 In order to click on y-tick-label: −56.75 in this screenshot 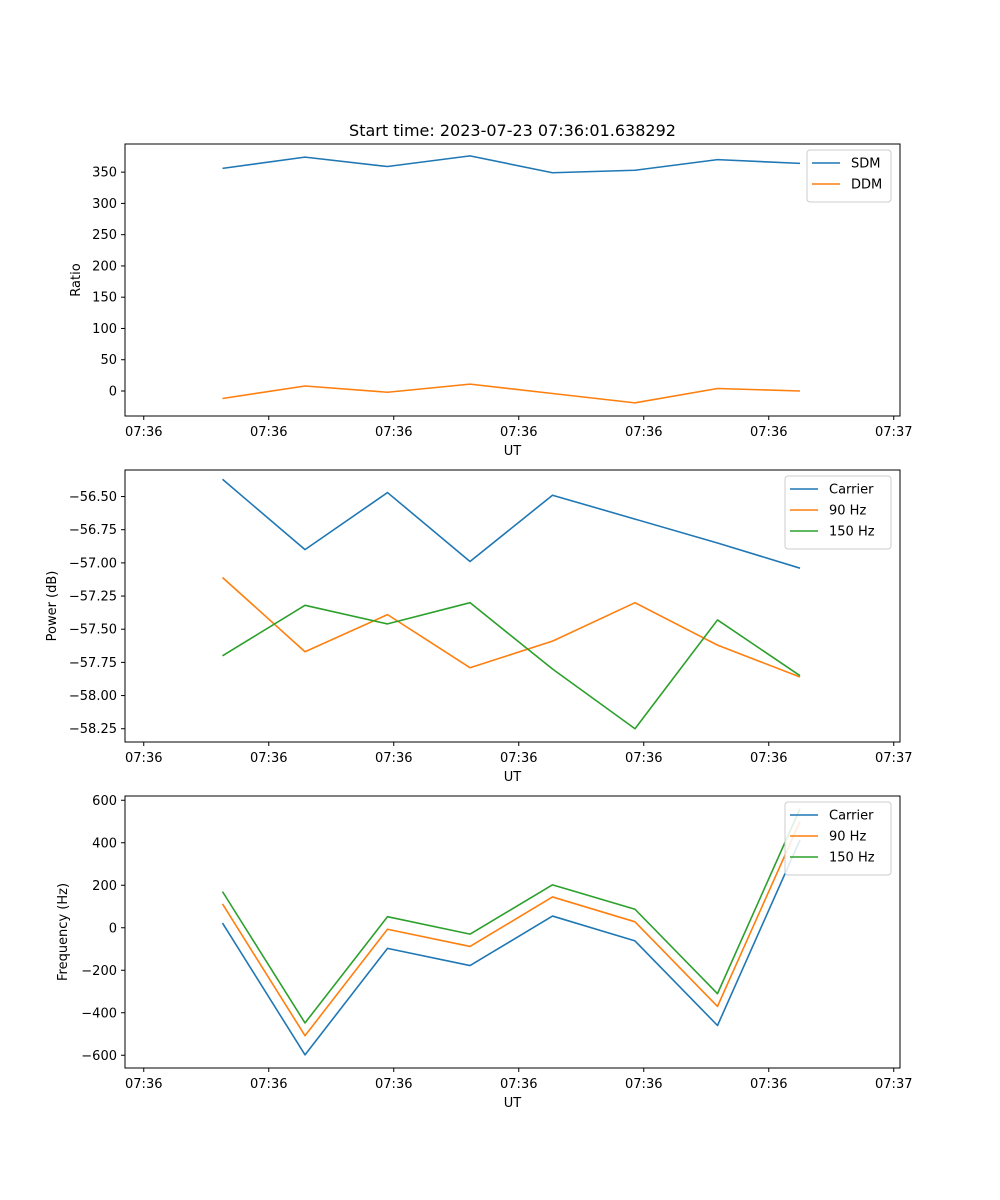, I will do `click(93, 530)`.